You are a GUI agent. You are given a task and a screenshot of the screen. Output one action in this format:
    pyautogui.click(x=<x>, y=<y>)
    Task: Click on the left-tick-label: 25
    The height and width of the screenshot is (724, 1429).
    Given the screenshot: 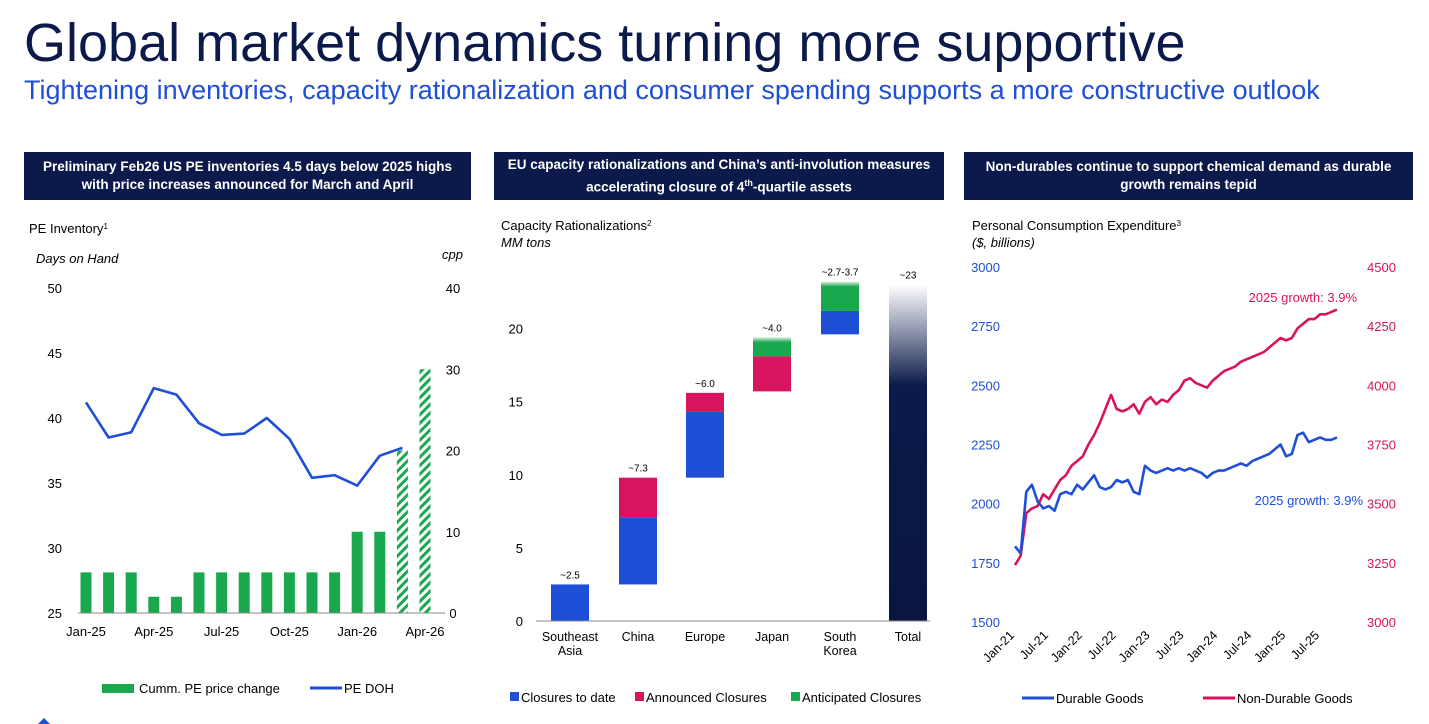 What is the action you would take?
    pyautogui.click(x=55, y=613)
    